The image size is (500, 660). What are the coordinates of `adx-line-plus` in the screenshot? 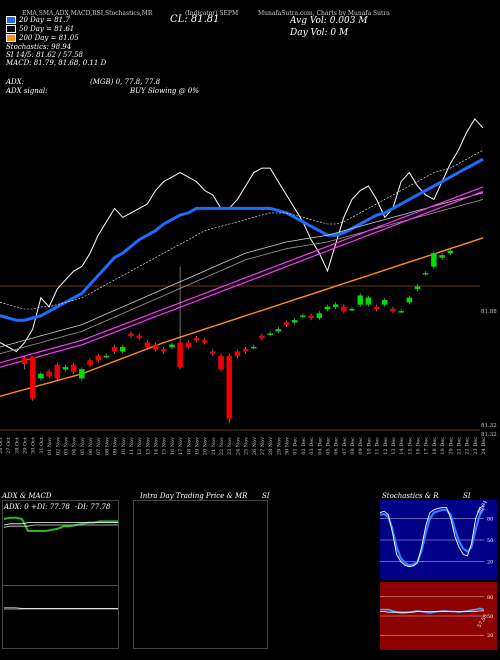 It's located at (60, 524).